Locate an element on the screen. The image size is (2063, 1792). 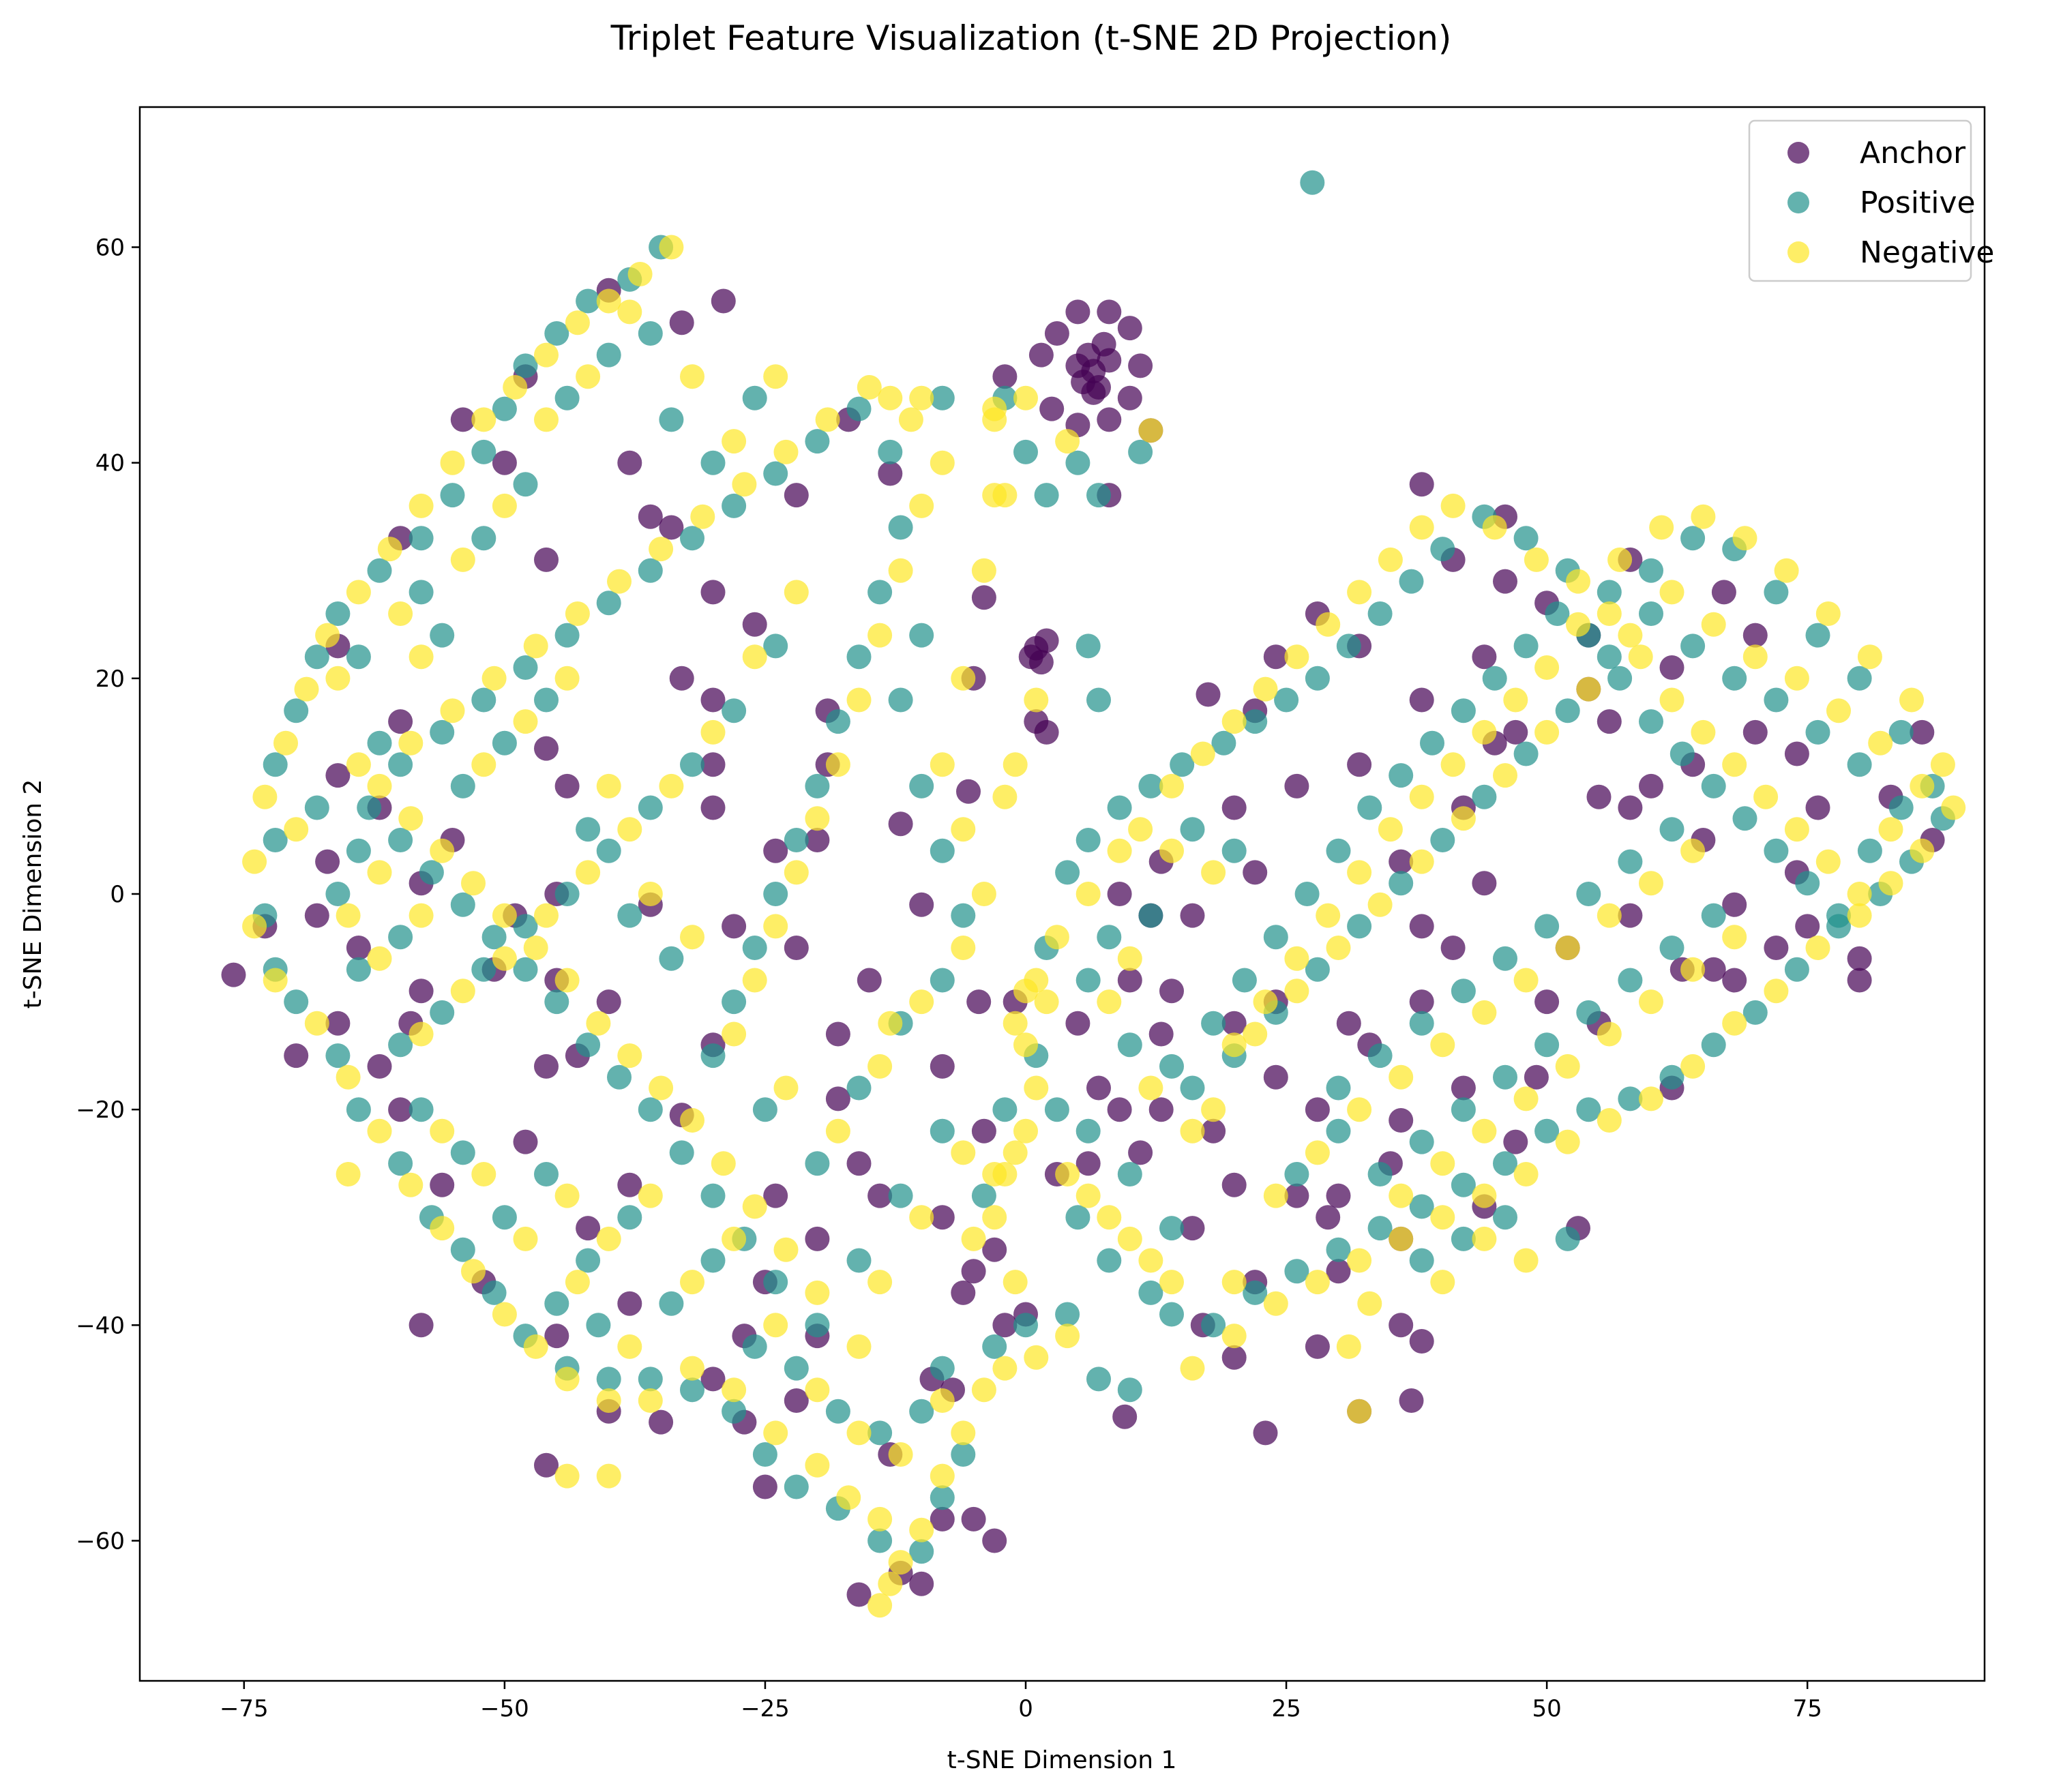
x-tick-label: 0 is located at coordinates (1025, 1708).